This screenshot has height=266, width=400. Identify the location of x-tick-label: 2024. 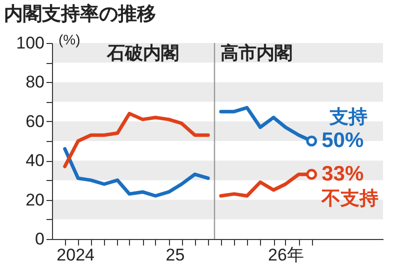
(75, 255).